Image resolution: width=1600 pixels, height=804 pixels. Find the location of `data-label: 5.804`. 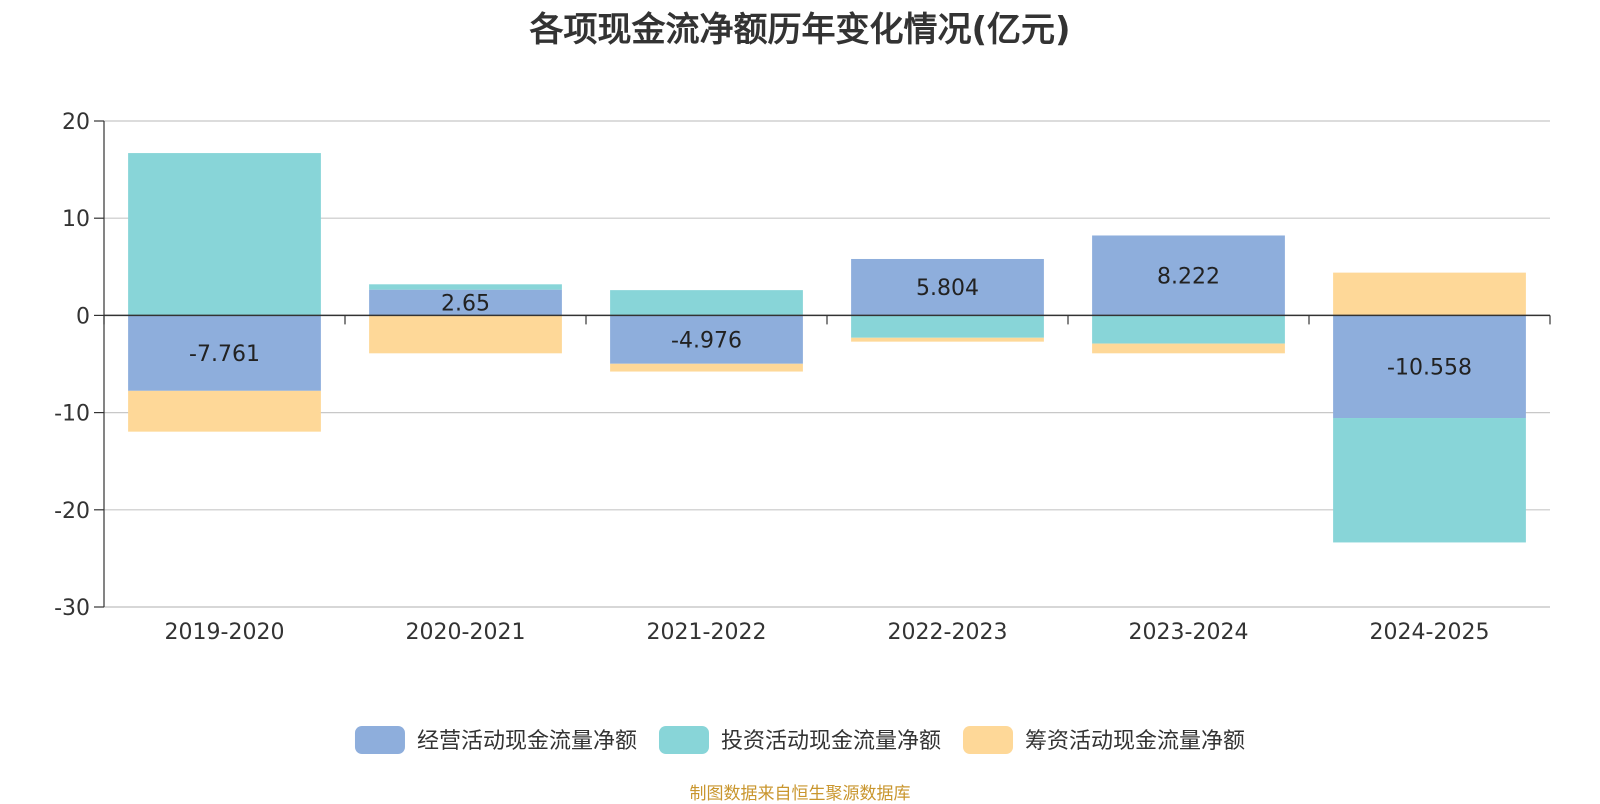

data-label: 5.804 is located at coordinates (947, 288).